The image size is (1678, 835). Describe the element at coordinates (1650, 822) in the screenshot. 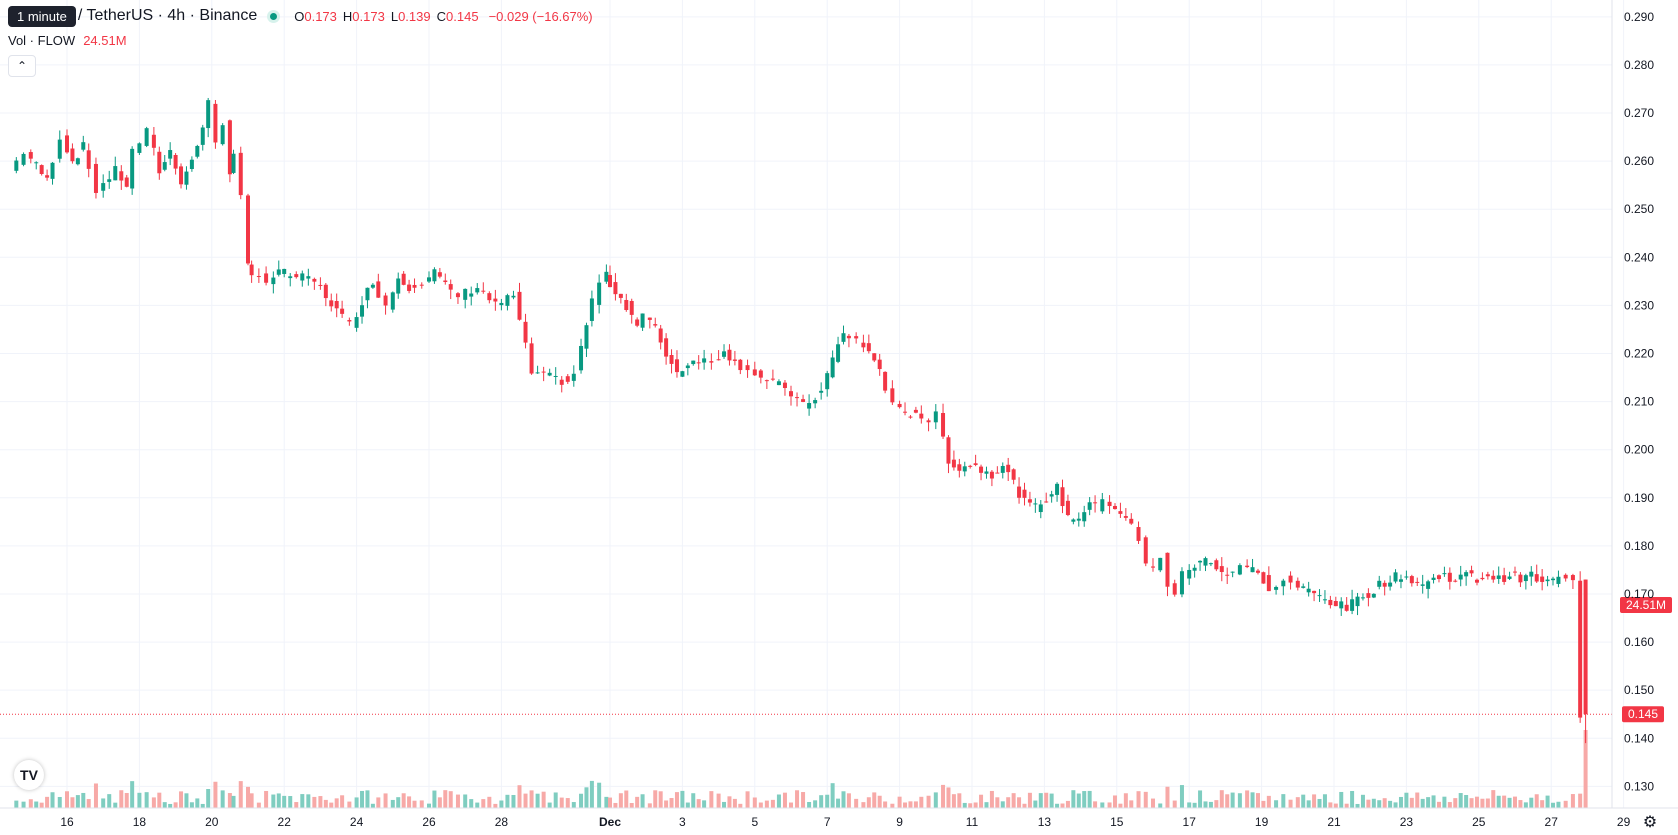

I see `gear-icon: ⚙` at that location.